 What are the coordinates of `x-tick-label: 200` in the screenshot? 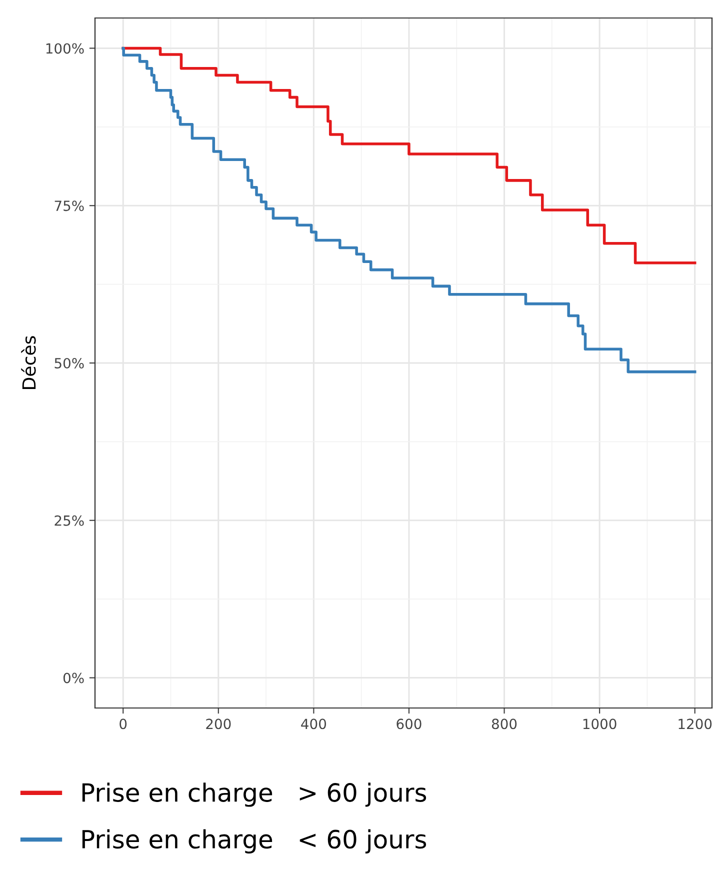 It's located at (218, 724).